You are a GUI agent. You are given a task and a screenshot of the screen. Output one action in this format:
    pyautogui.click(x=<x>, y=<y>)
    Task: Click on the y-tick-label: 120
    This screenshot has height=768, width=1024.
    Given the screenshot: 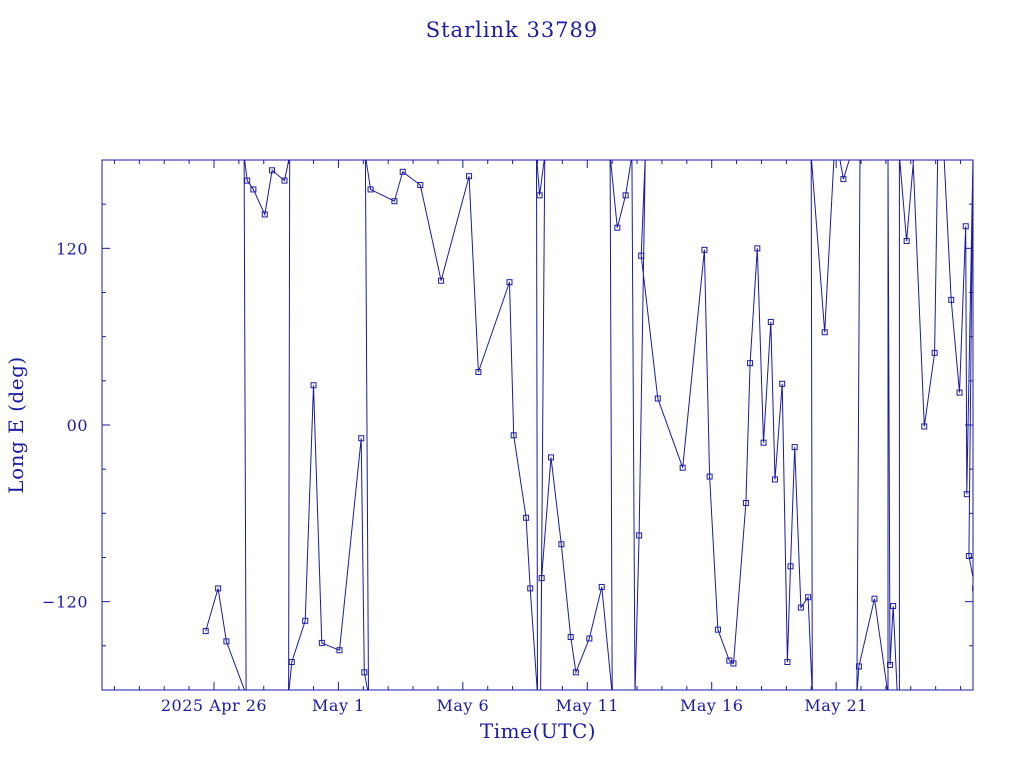 What is the action you would take?
    pyautogui.click(x=72, y=248)
    